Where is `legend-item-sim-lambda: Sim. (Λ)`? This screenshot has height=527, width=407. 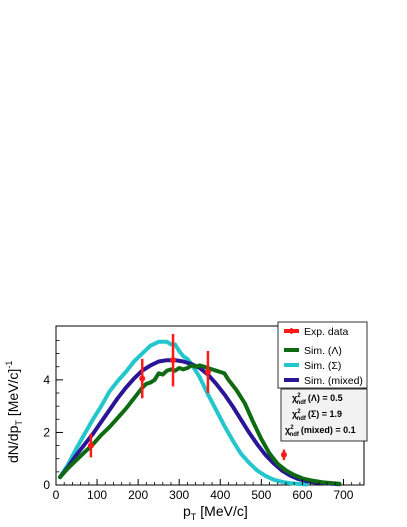 legend-item-sim-lambda: Sim. (Λ) is located at coordinates (313, 351).